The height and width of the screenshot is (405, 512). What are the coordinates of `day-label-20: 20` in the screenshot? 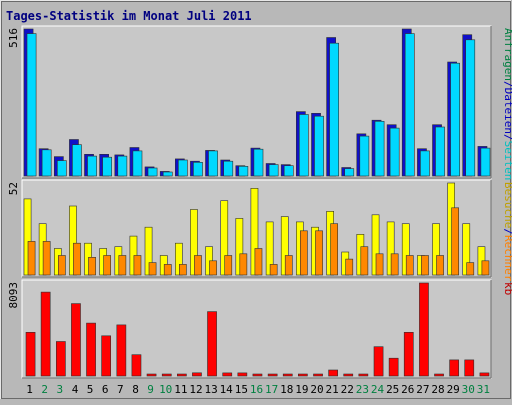 It's located at (316, 389).